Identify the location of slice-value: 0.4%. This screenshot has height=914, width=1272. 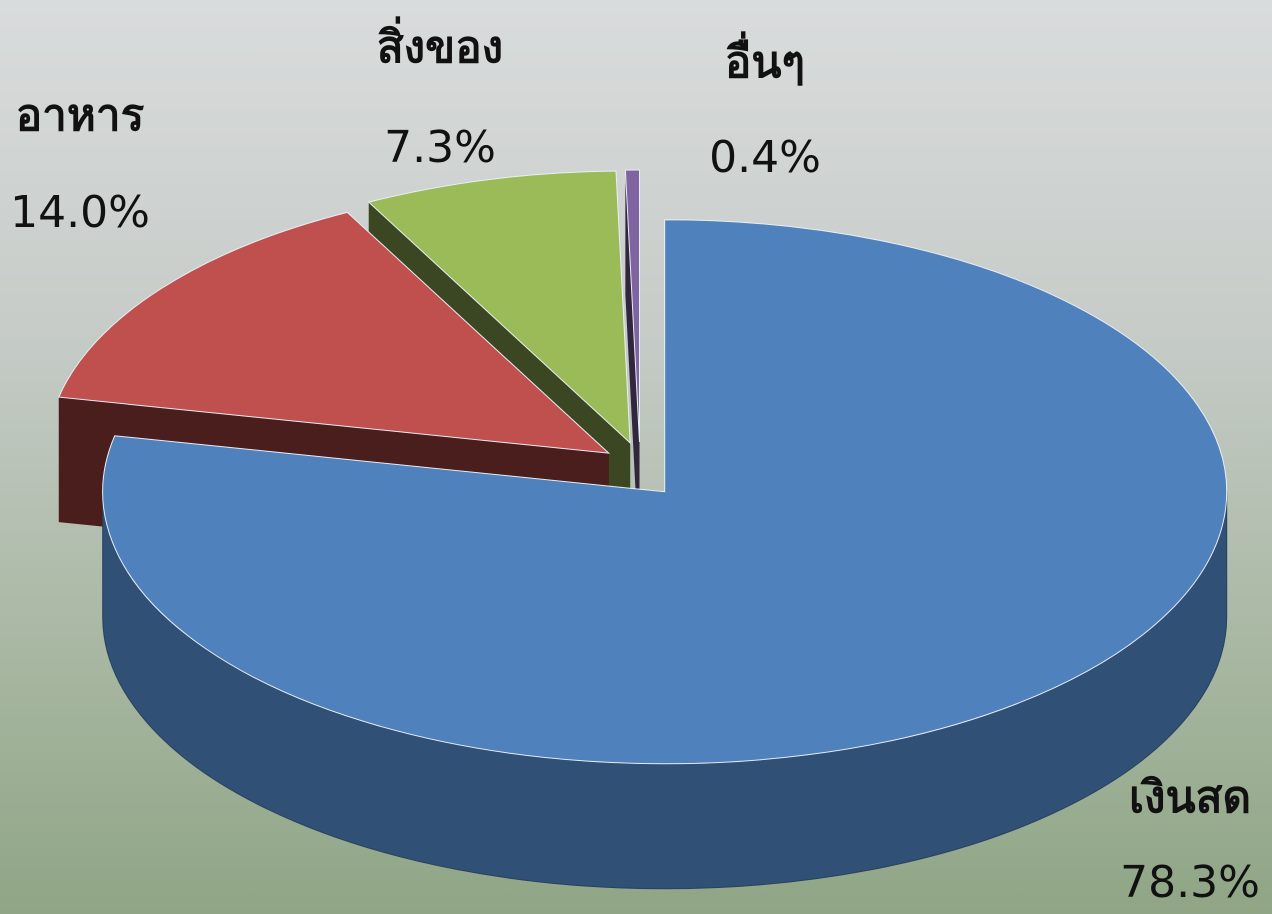
(765, 157).